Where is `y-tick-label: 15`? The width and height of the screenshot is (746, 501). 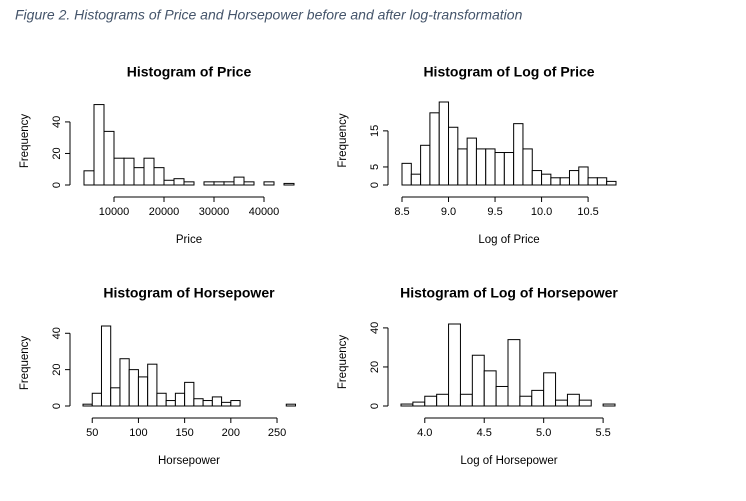 y-tick-label: 15 is located at coordinates (375, 131).